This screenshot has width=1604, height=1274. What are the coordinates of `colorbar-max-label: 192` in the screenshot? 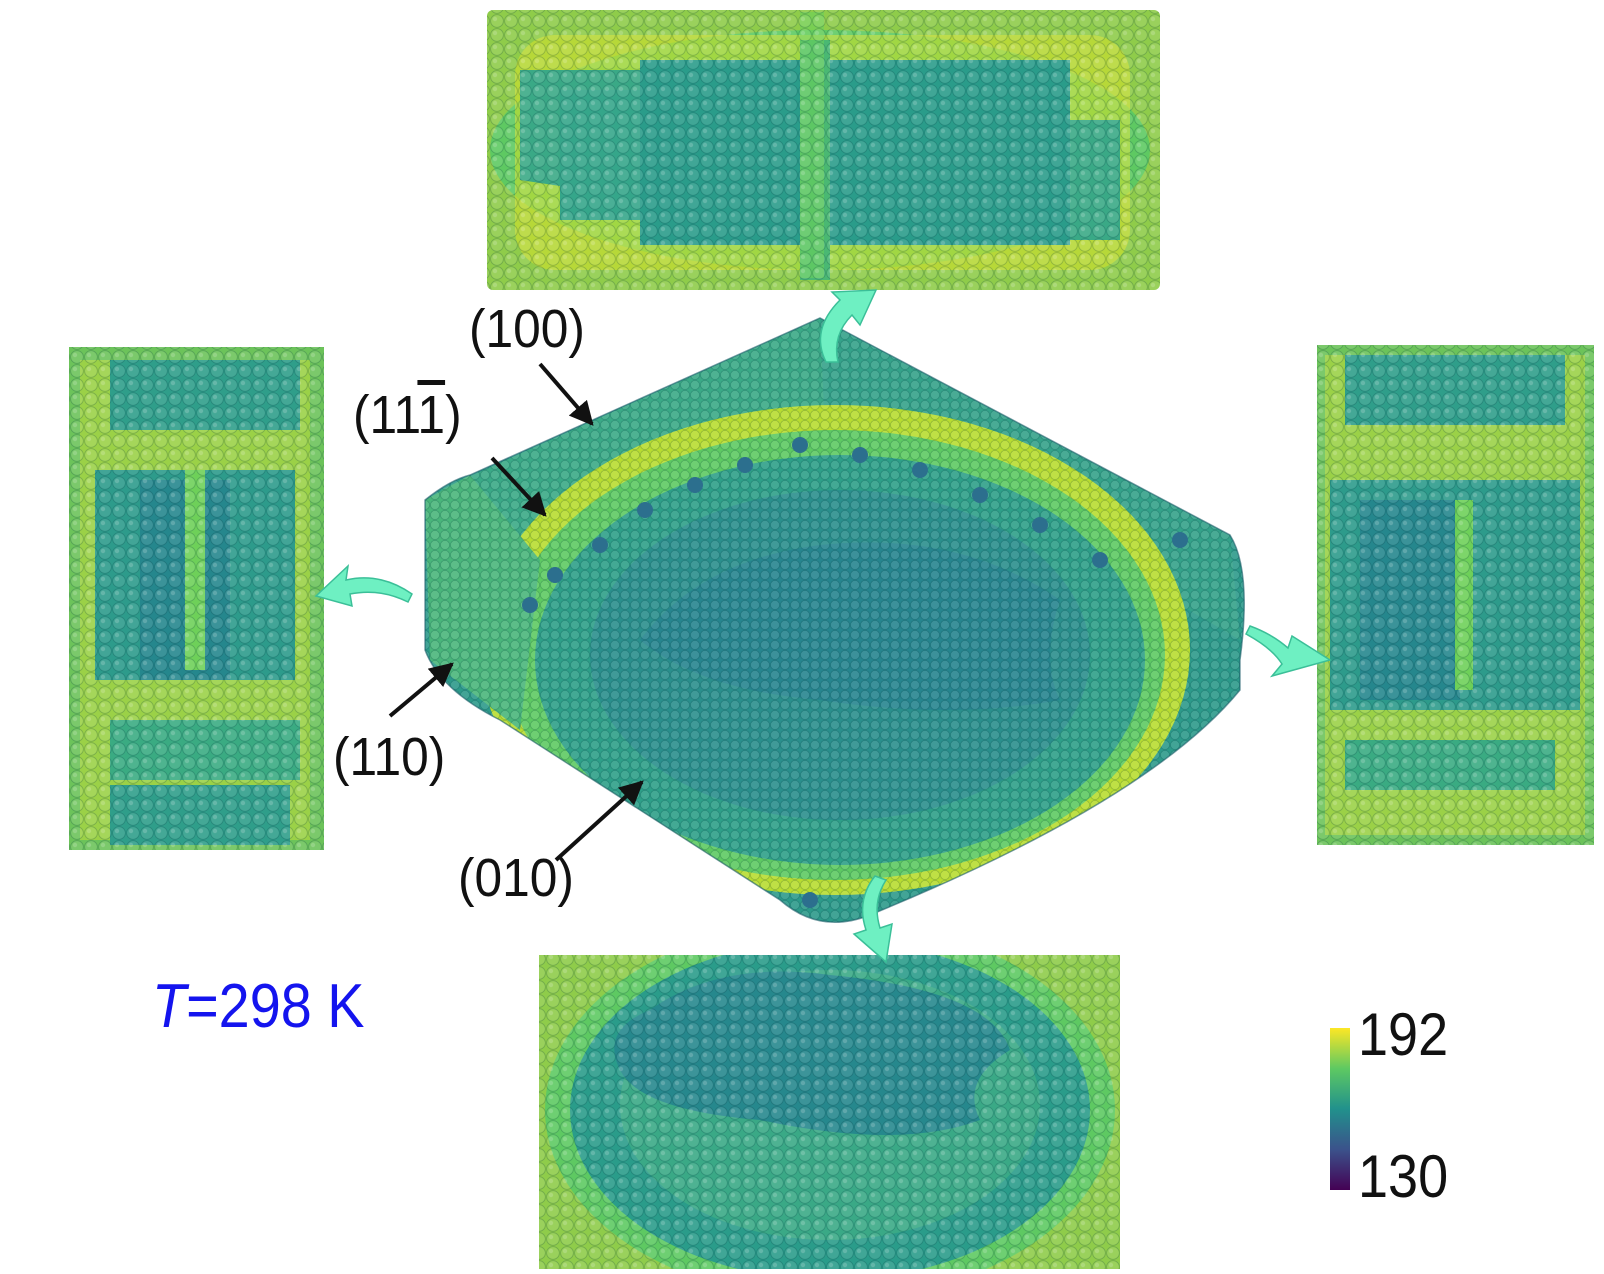 It's located at (1403, 1034).